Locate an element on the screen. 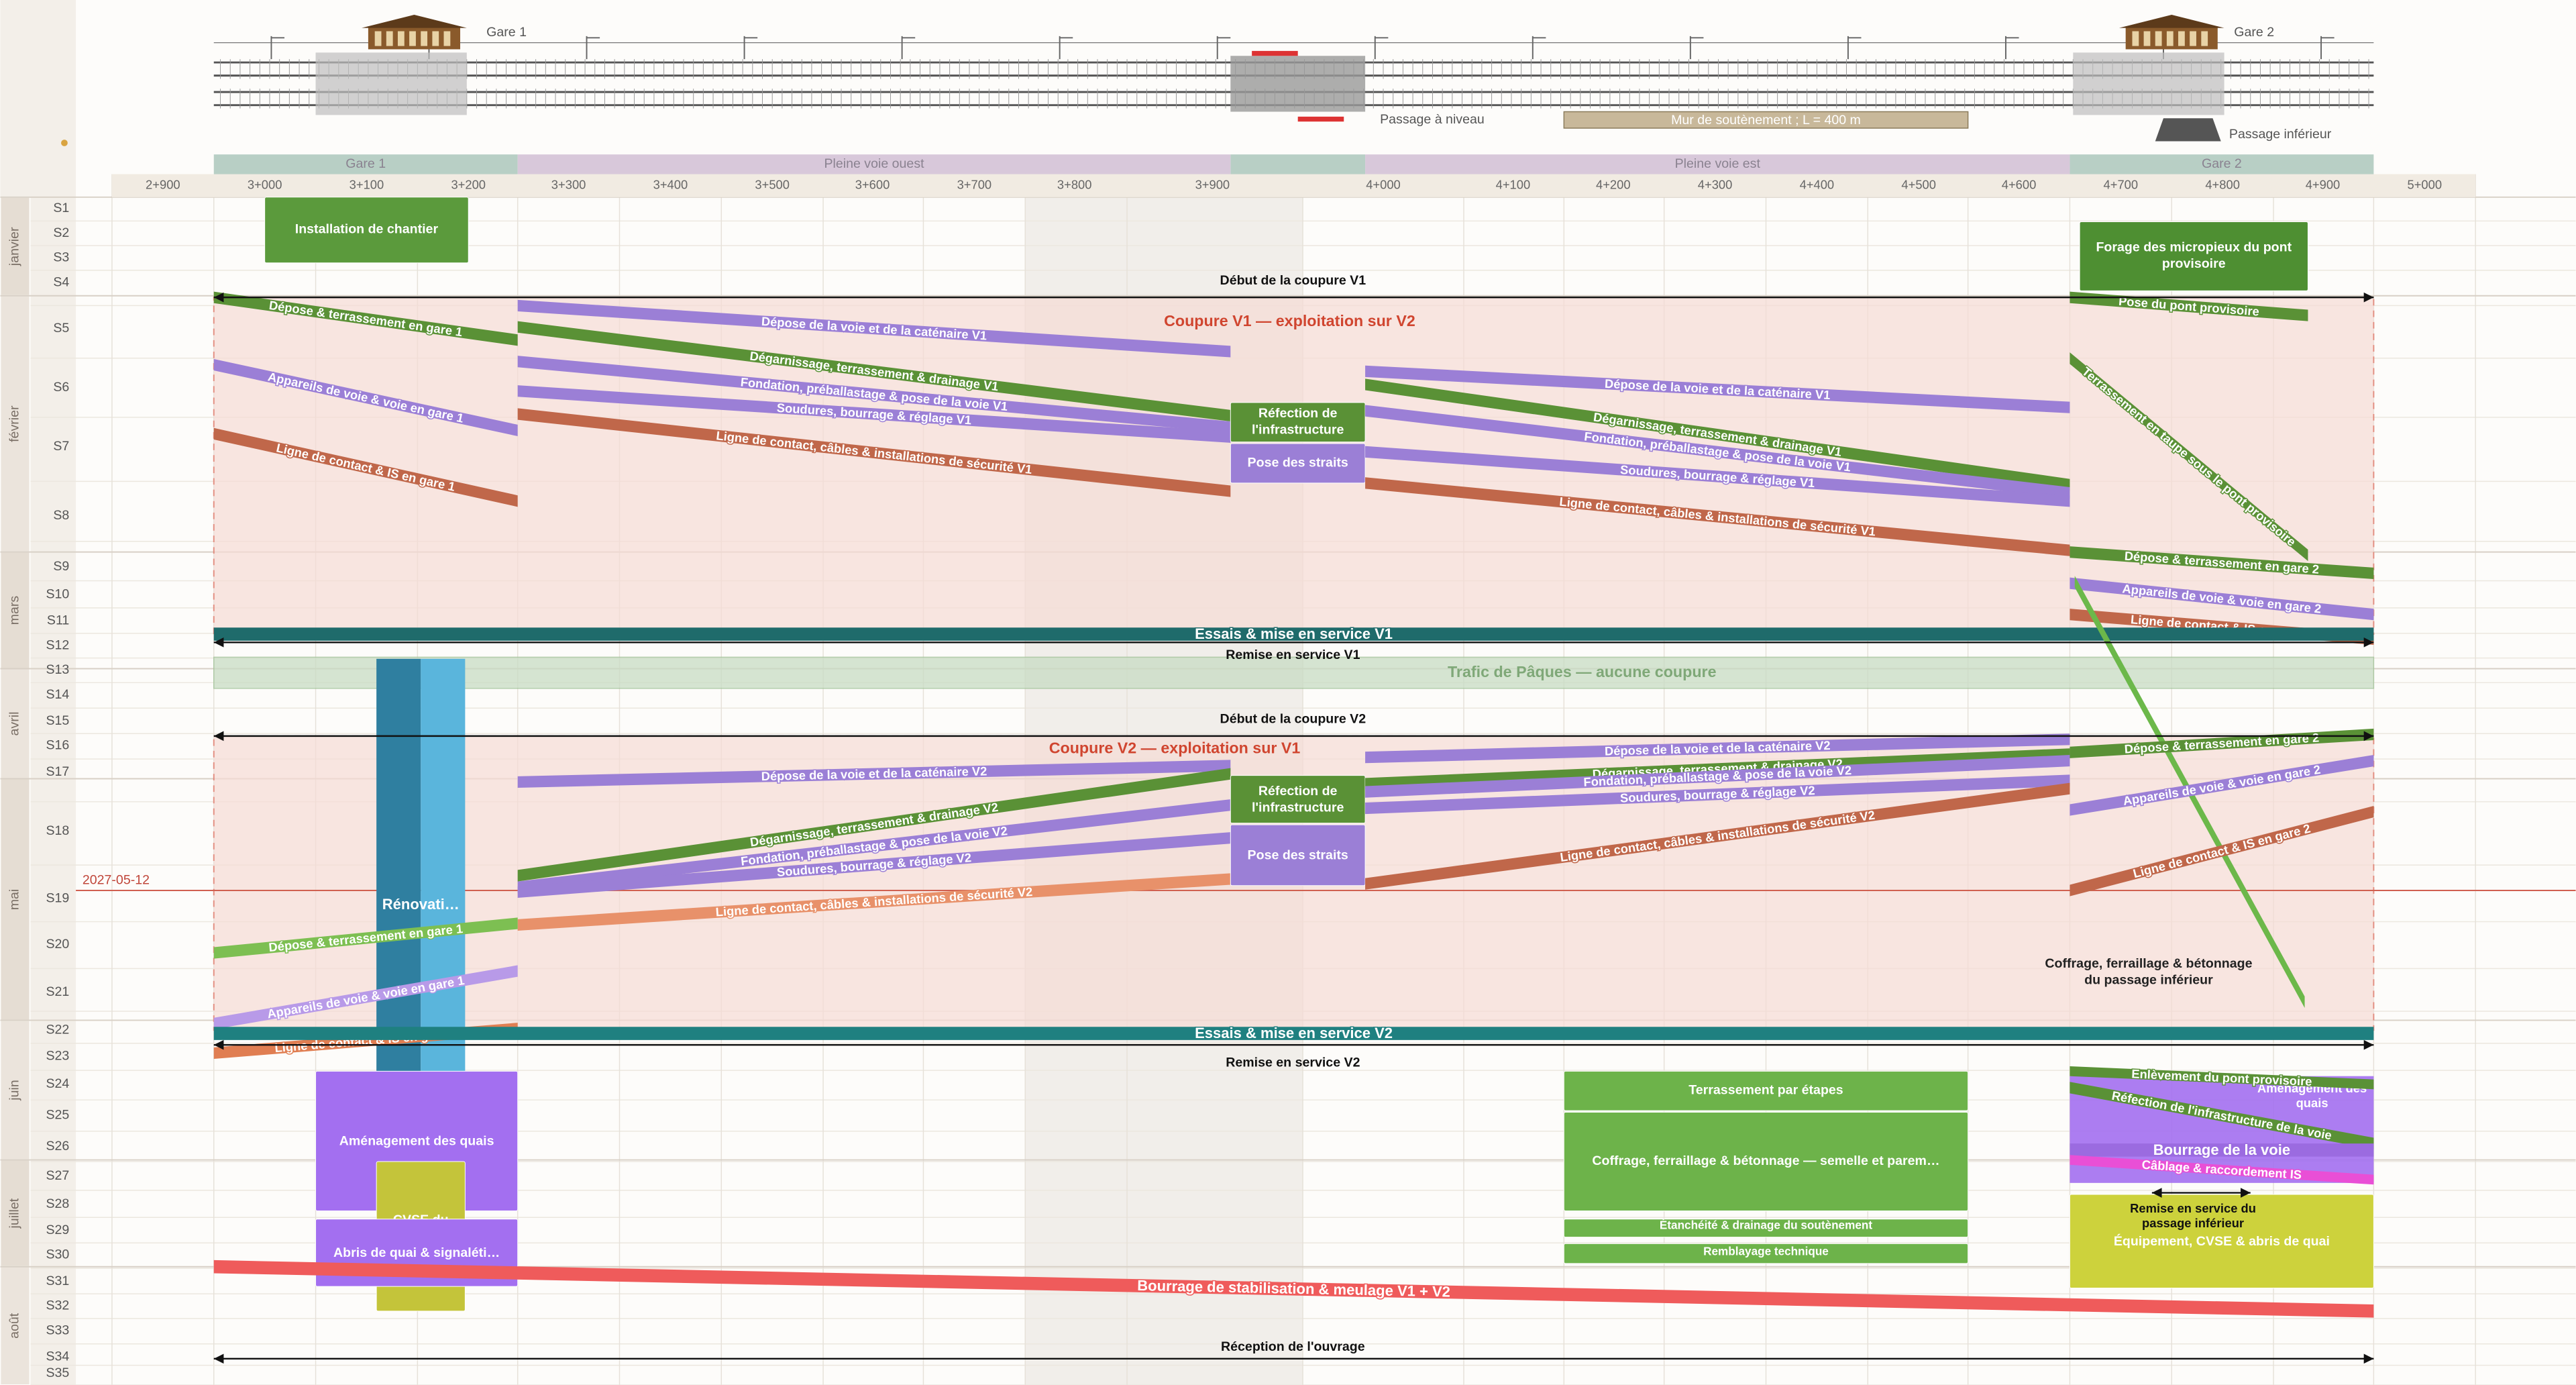  week-label: S1 is located at coordinates (61, 208).